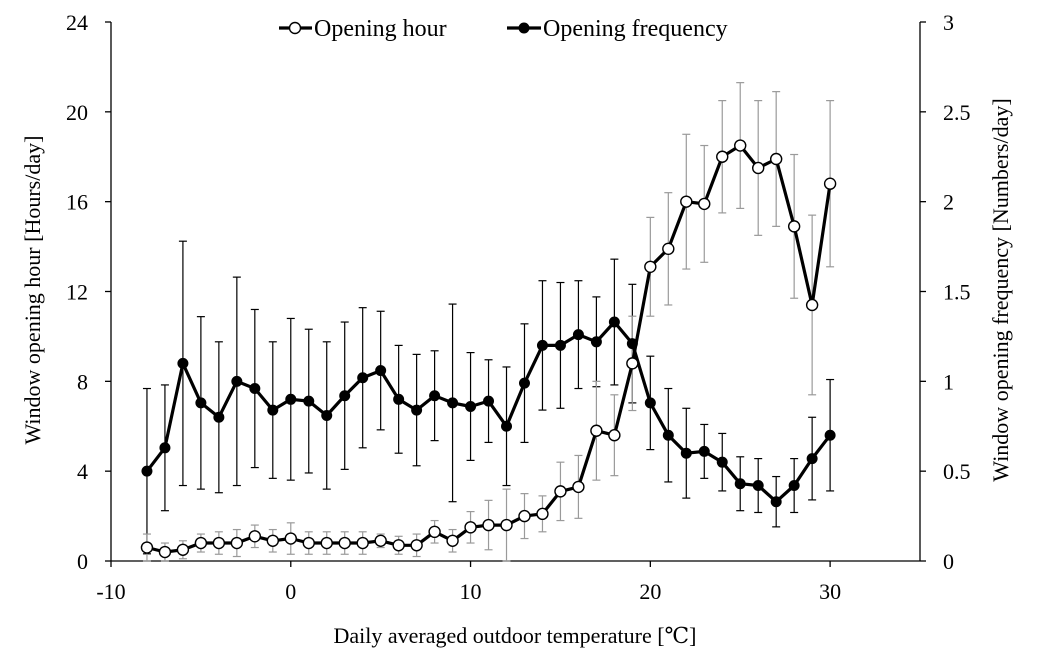 The width and height of the screenshot is (1039, 664). Describe the element at coordinates (77, 112) in the screenshot. I see `y-left-tick-label: 20` at that location.